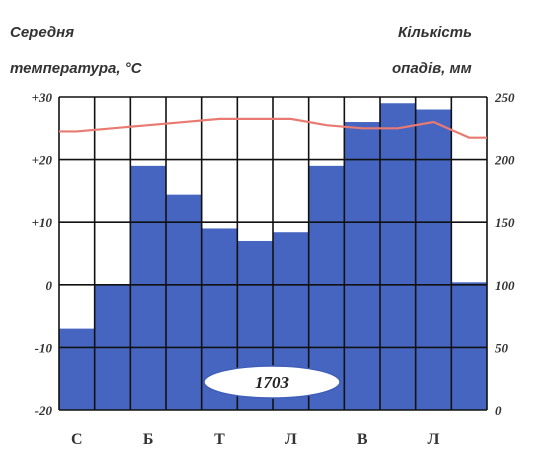 This screenshot has height=452, width=545. I want to click on left-tick-label-3: 0, so click(49, 285).